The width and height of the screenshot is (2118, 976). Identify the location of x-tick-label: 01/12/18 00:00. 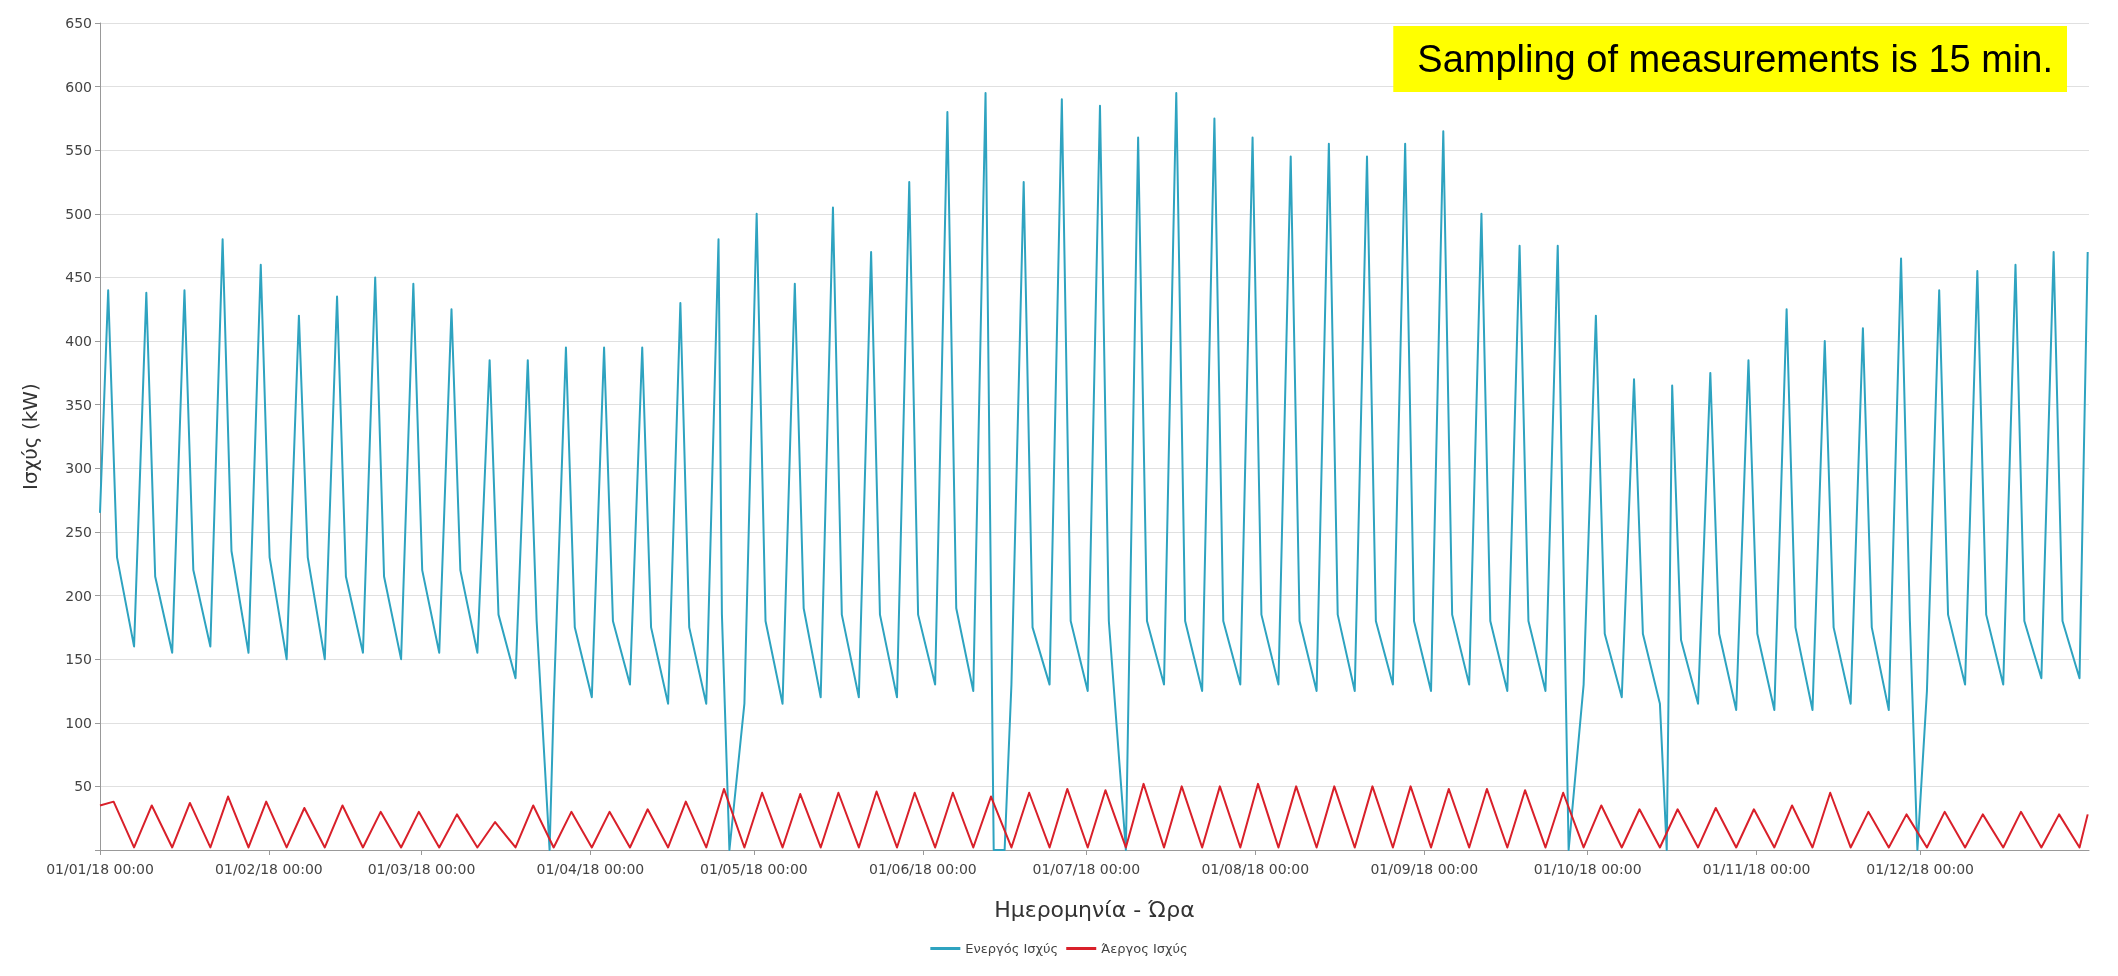
(1920, 869).